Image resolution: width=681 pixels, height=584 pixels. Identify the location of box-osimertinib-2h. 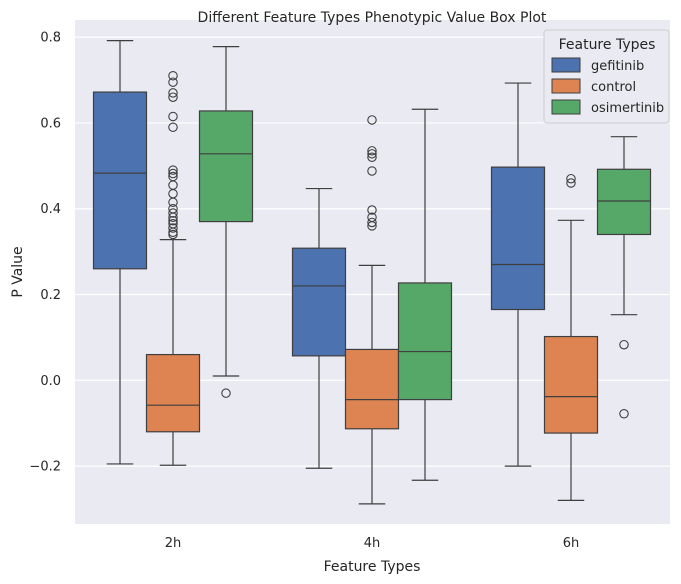
(226, 221).